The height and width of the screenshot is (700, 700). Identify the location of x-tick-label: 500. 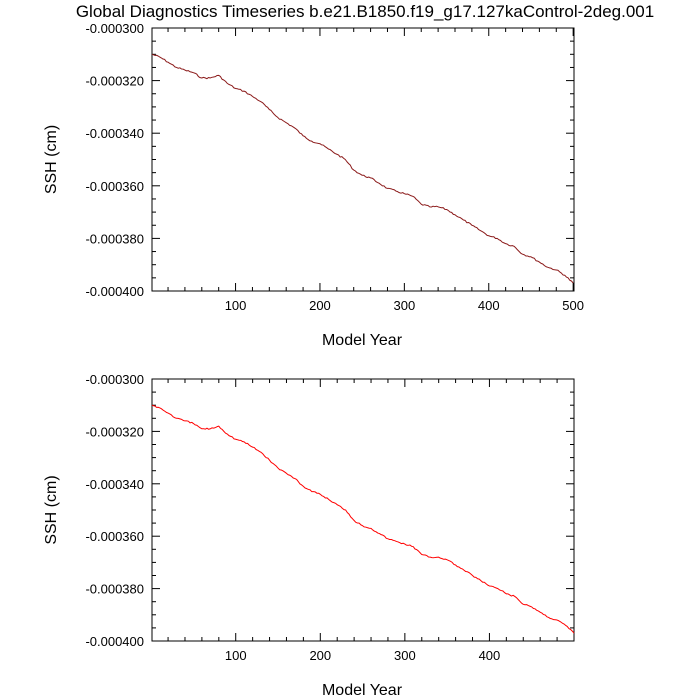
(573, 305).